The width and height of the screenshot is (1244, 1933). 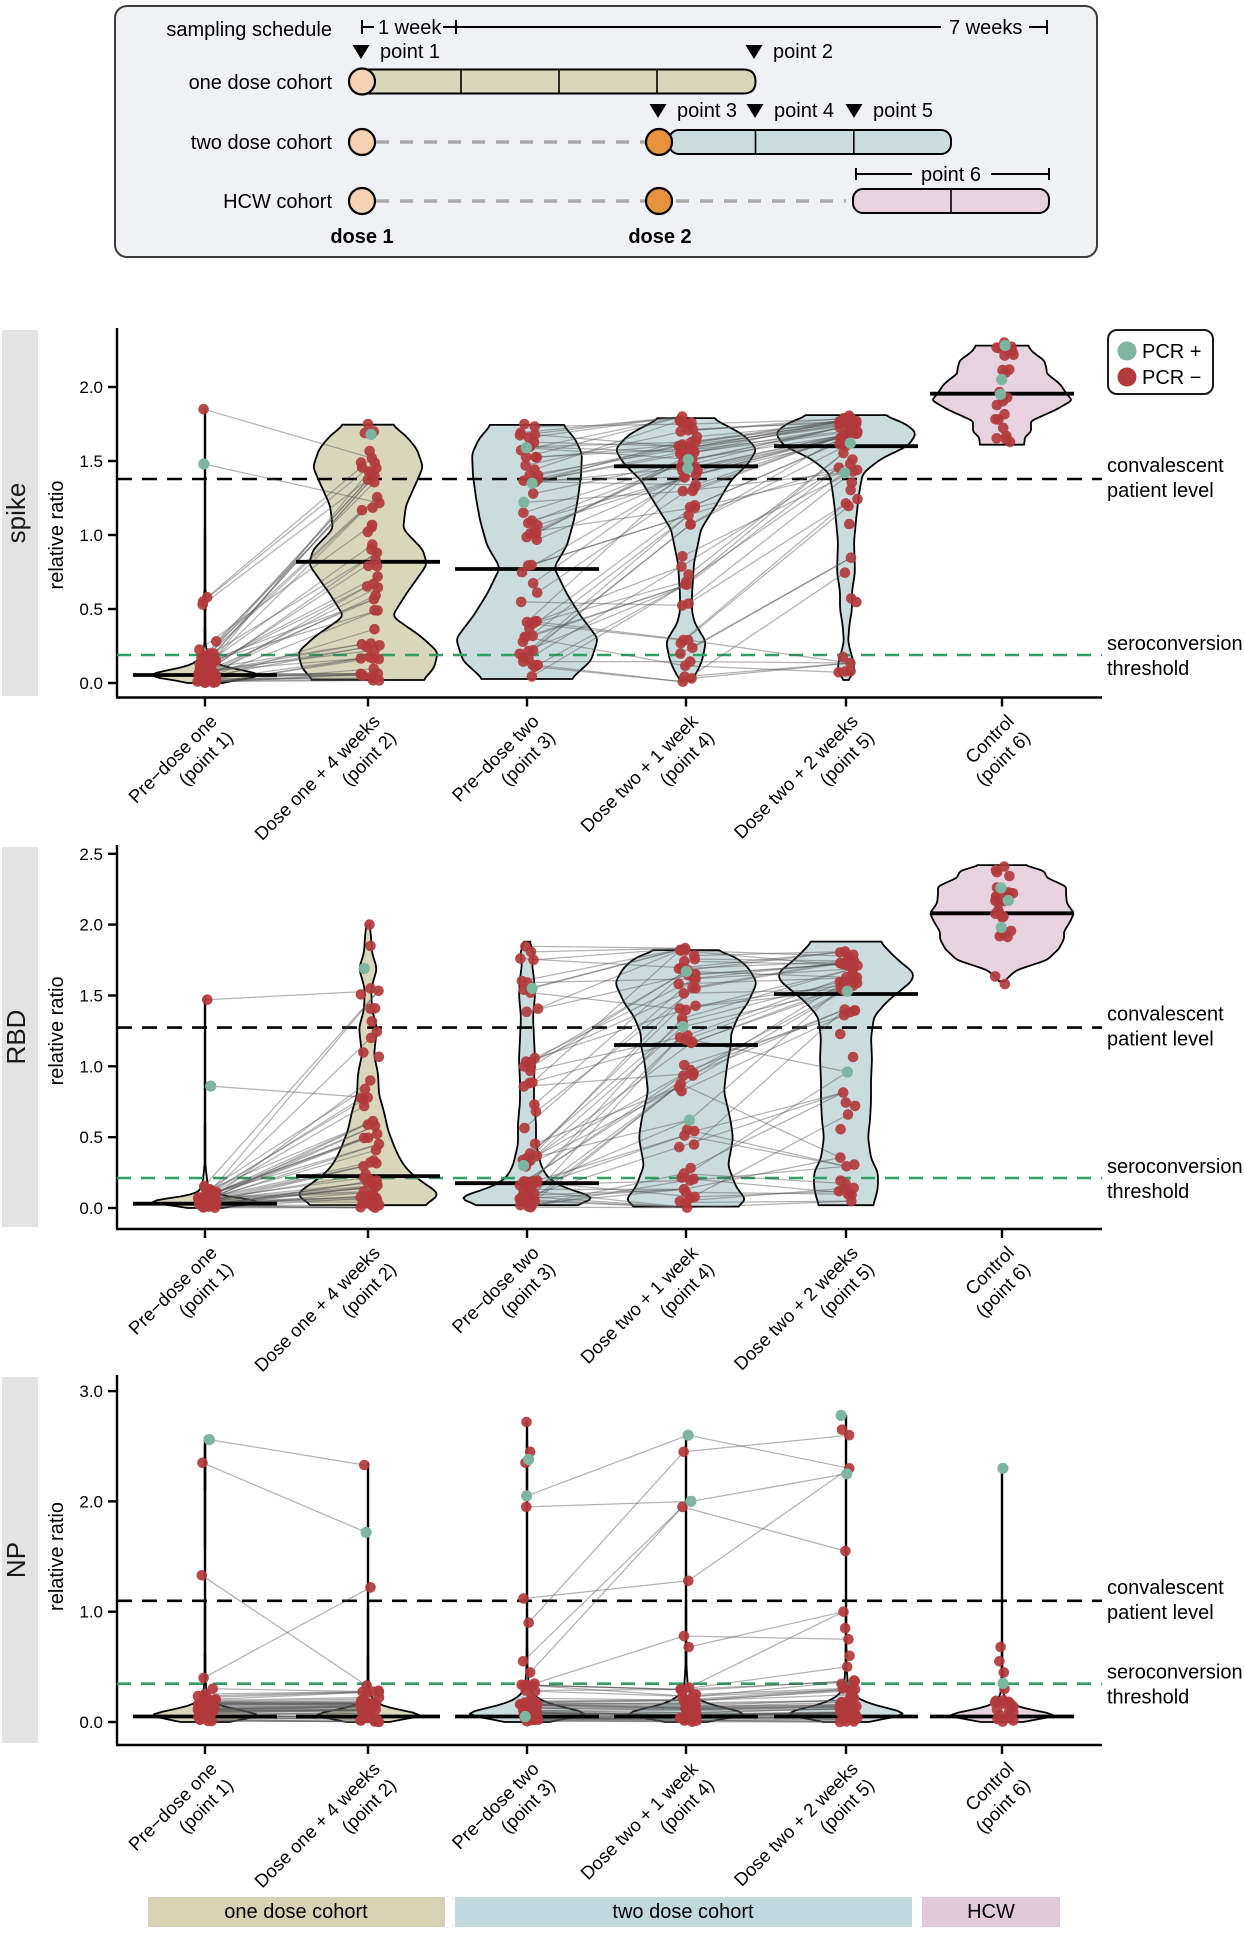 What do you see at coordinates (410, 28) in the screenshot?
I see `svg-text: 1 week` at bounding box center [410, 28].